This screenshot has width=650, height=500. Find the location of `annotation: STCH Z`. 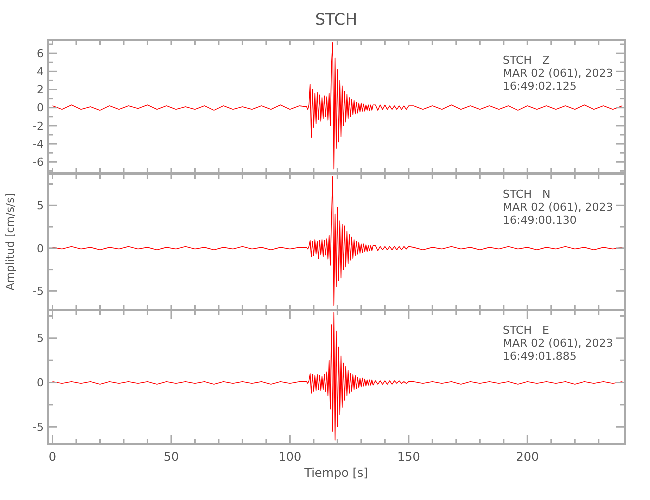

annotation: STCH Z is located at coordinates (526, 60).